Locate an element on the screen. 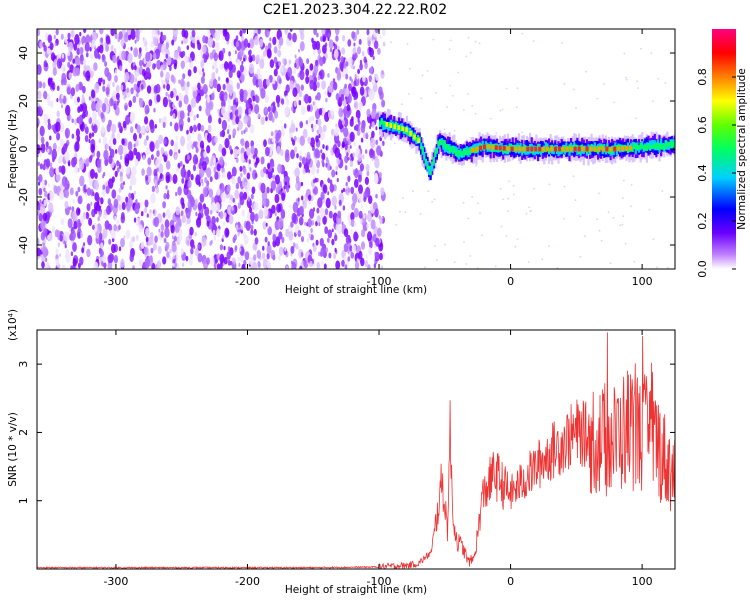 Image resolution: width=750 pixels, height=600 pixels. snr-y-axis-label: SNR (10 * v/v) is located at coordinates (13, 449).